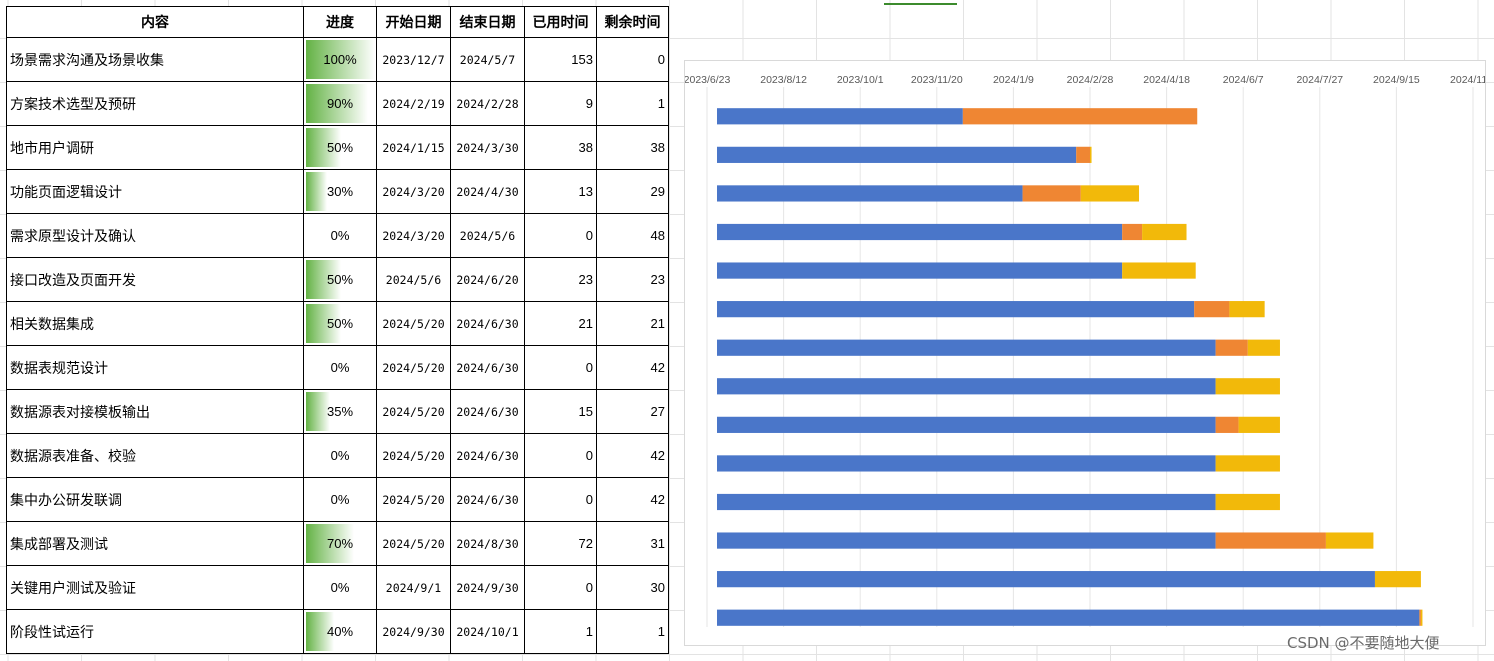  What do you see at coordinates (413, 279) in the screenshot?
I see `cell-start-date: 2024/5/6` at bounding box center [413, 279].